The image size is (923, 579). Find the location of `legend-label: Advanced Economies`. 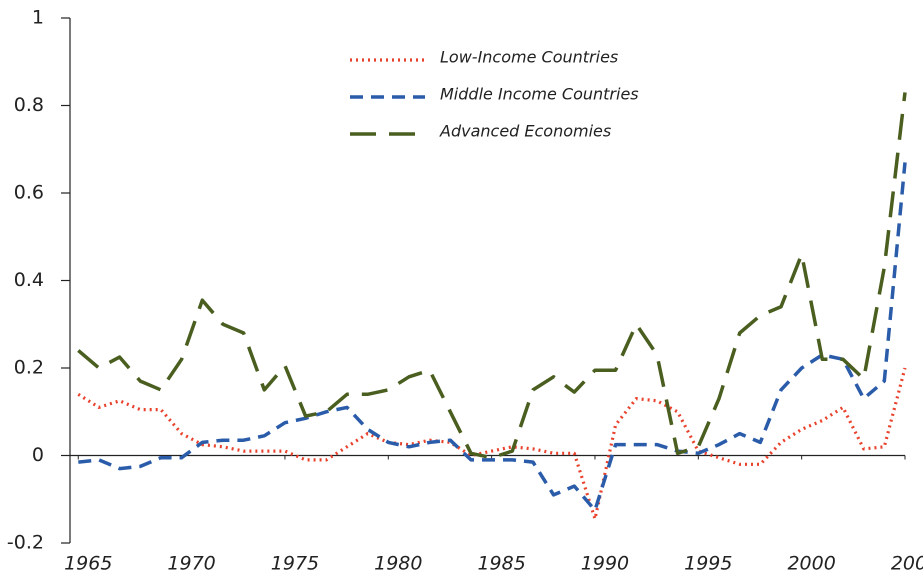

legend-label: Advanced Economies is located at coordinates (525, 131).